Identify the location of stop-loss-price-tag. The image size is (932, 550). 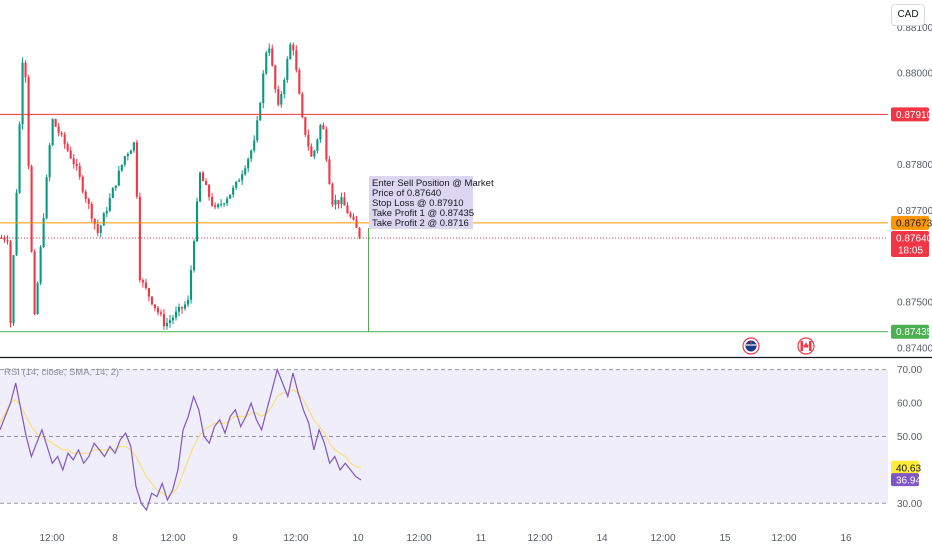
(910, 114).